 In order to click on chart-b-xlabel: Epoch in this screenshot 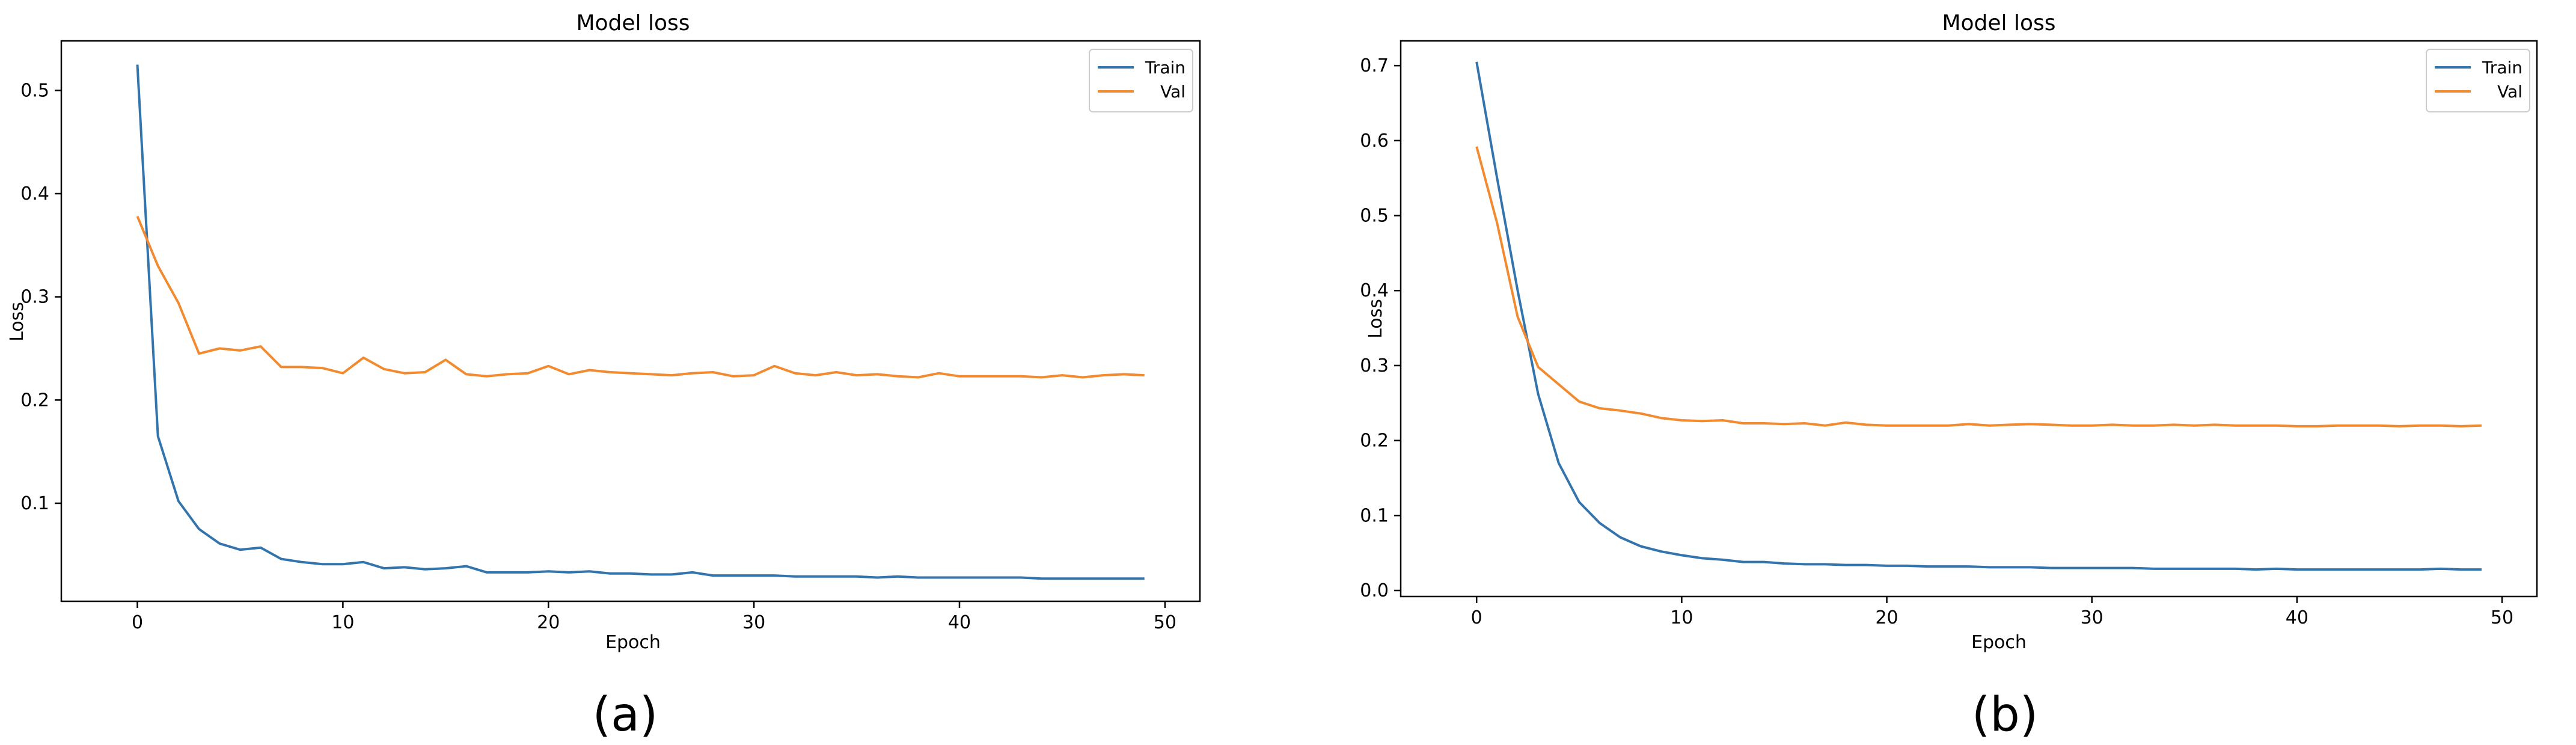, I will do `click(1999, 642)`.